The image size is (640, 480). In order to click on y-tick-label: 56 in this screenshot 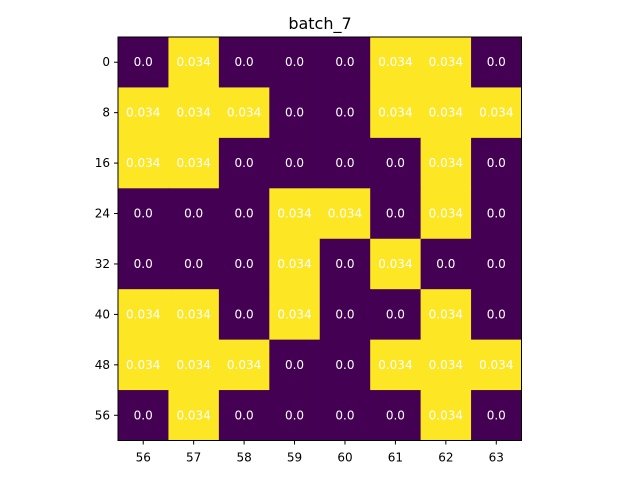, I will do `click(102, 415)`.